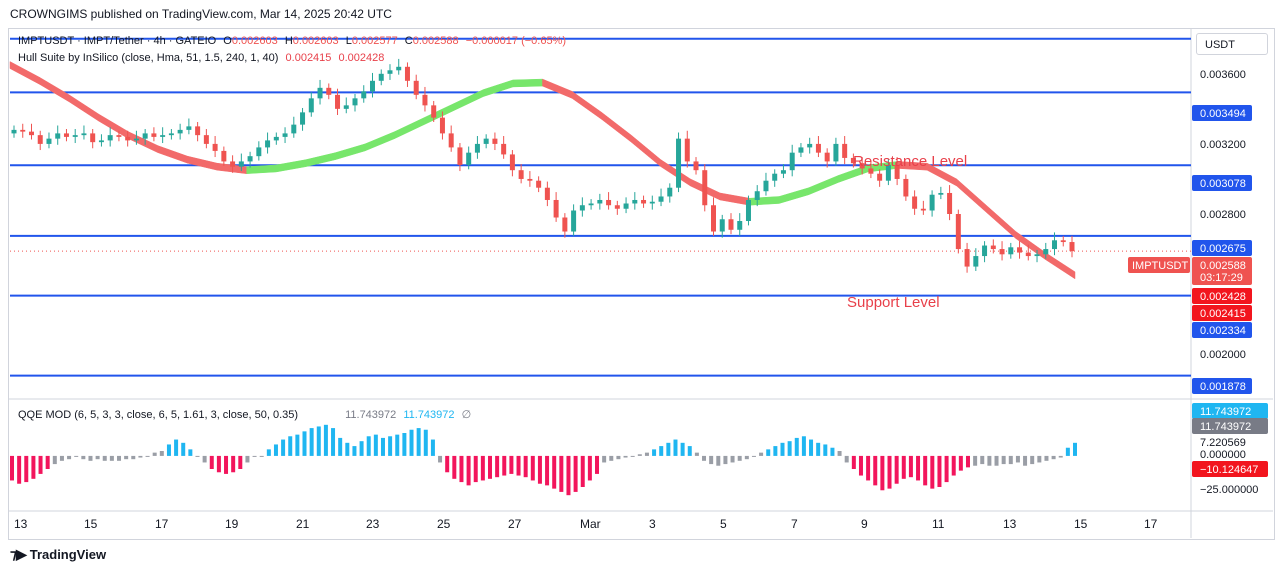  What do you see at coordinates (68, 554) in the screenshot?
I see `tradingview-brand: TradingView` at bounding box center [68, 554].